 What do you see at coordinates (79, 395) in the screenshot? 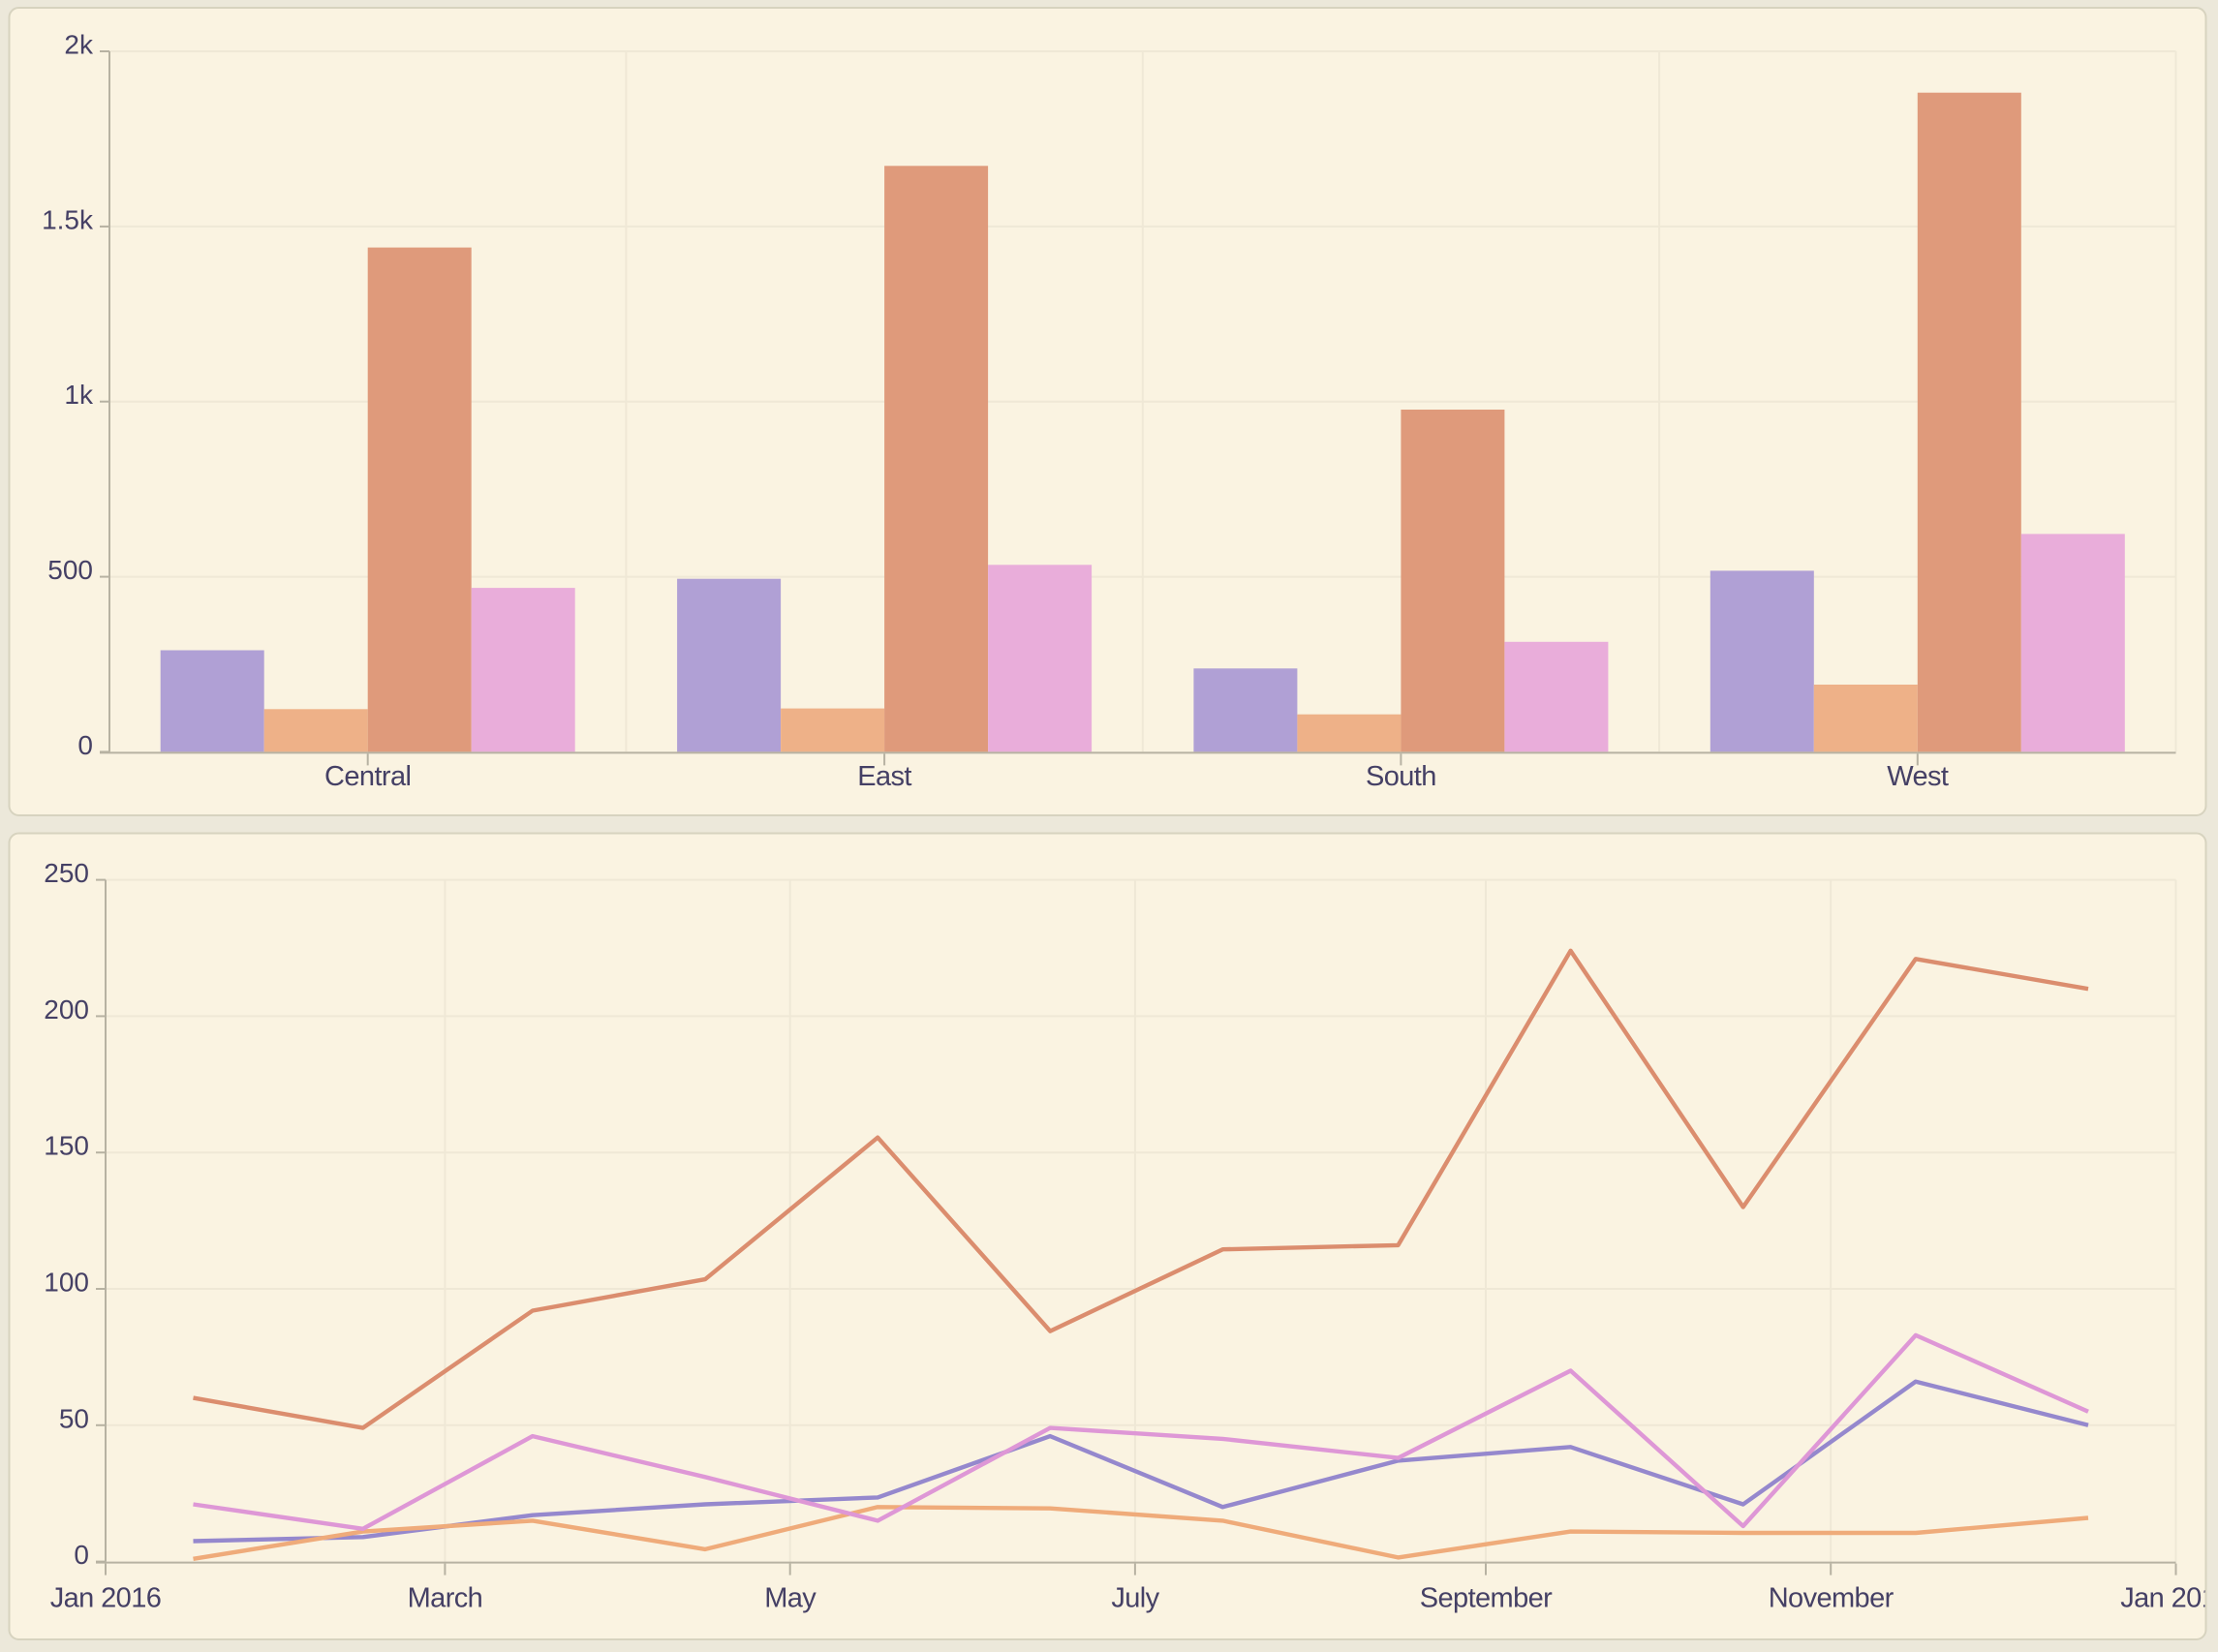
I see `svg-text: 1k` at bounding box center [79, 395].